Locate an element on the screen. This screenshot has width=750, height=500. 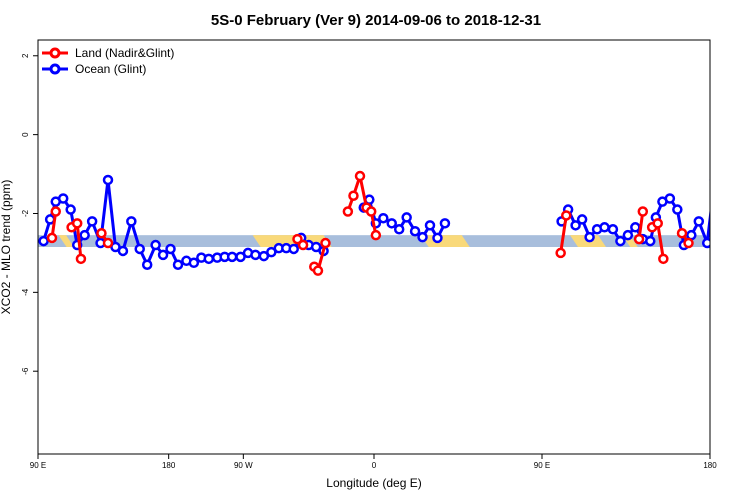
legend-ocean-marker is located at coordinates (55, 69).